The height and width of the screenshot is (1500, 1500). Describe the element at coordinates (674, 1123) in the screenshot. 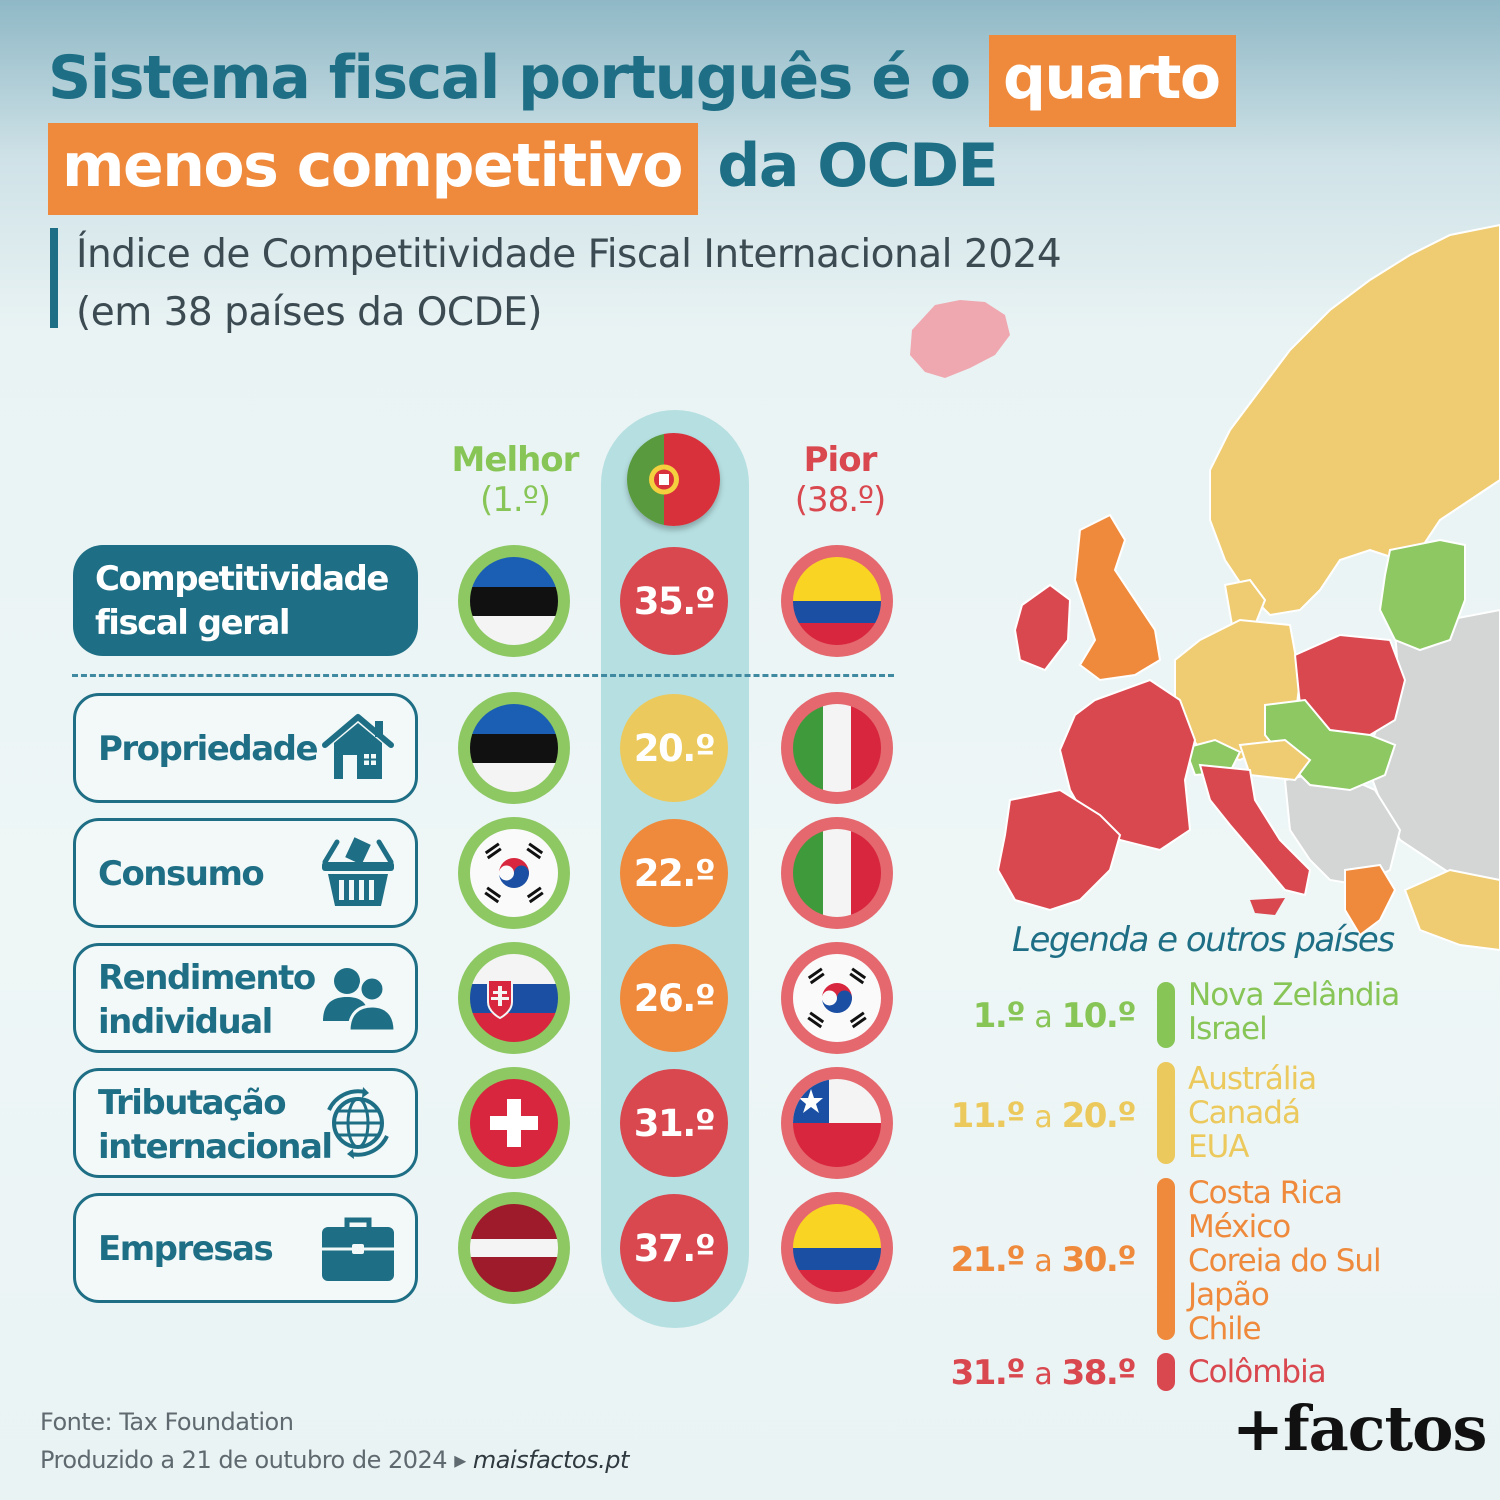

I see `portugal-rank-international: 31.º` at that location.